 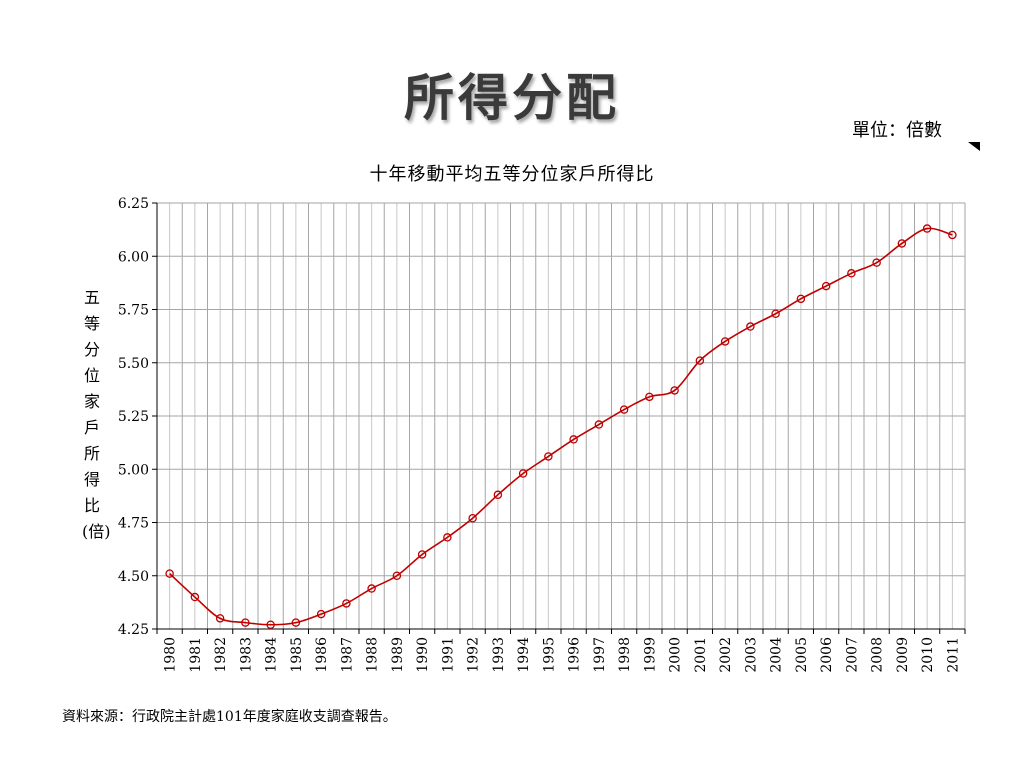 I want to click on x-tick-label: 2010, so click(x=928, y=655).